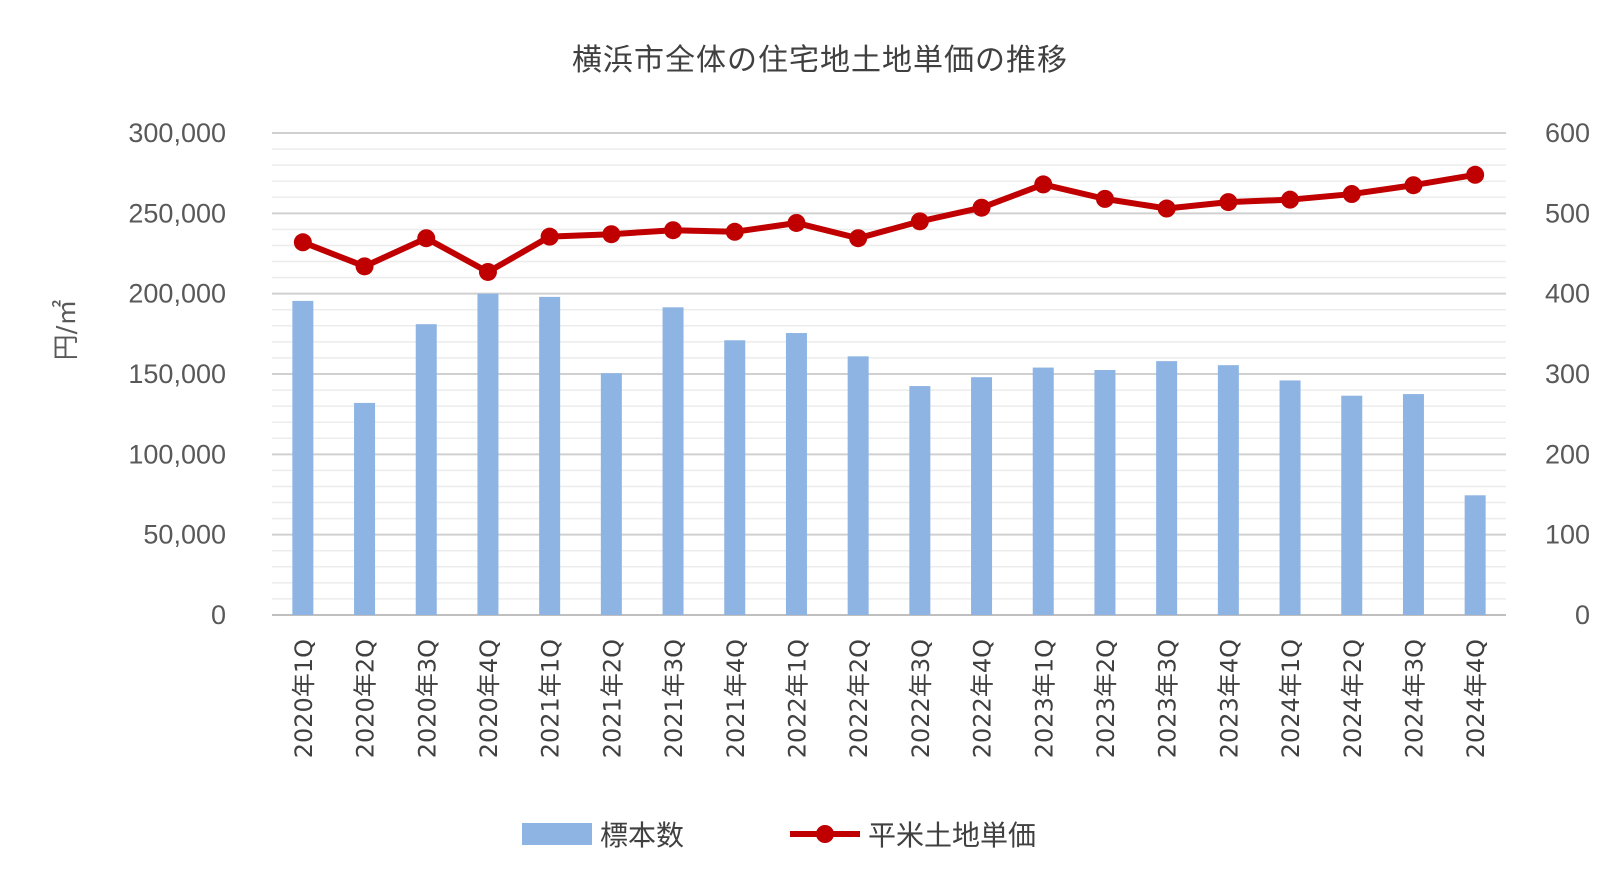 The width and height of the screenshot is (1608, 884). I want to click on y-tick-label: 50,000, so click(184, 535).